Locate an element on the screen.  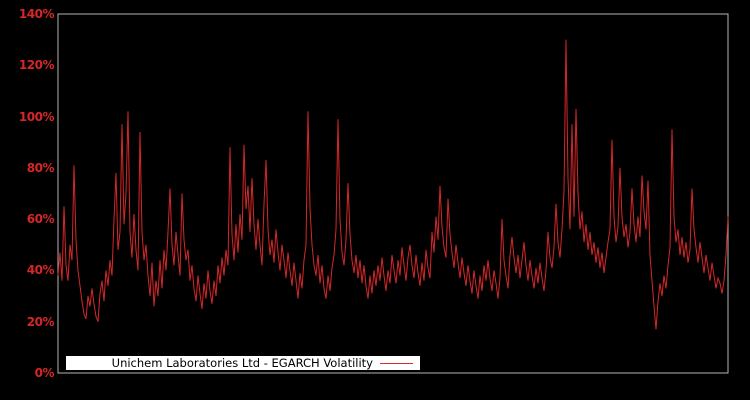
y-tick-label: 20% is located at coordinates (40, 321).